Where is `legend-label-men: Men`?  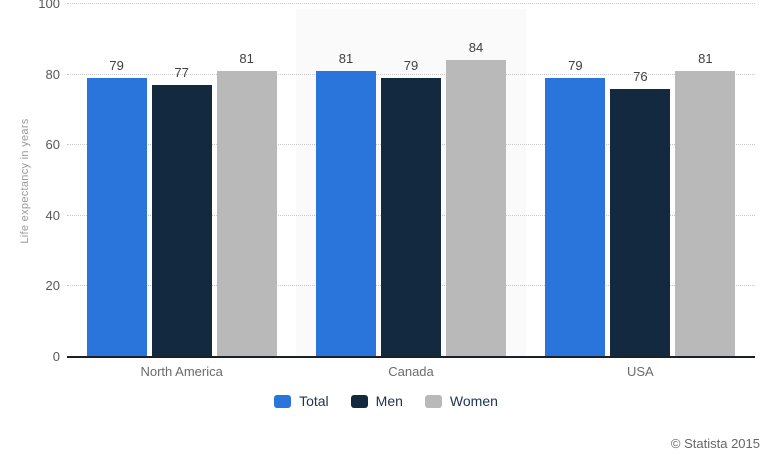 legend-label-men: Men is located at coordinates (389, 401).